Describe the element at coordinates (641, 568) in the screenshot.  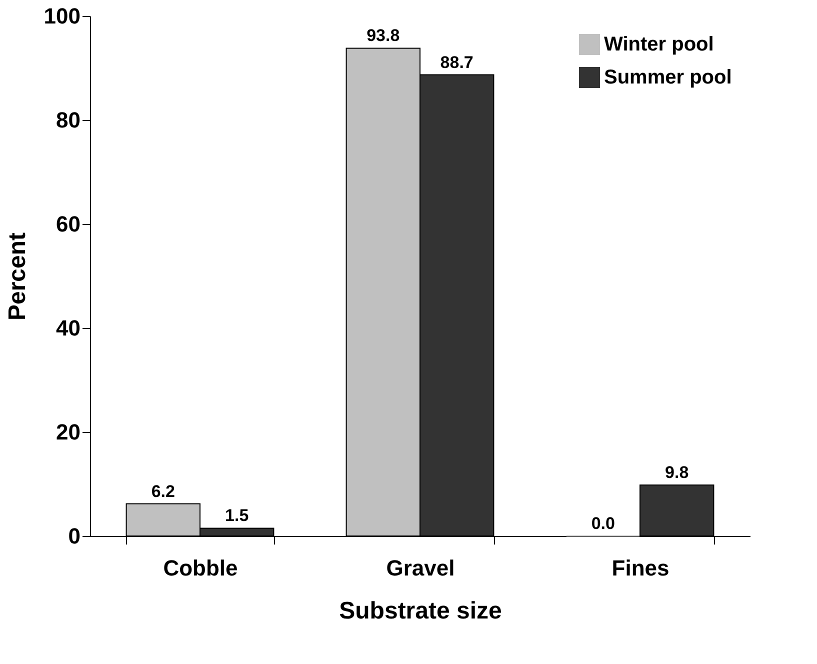
I see `x-tick-label: Fines` at that location.